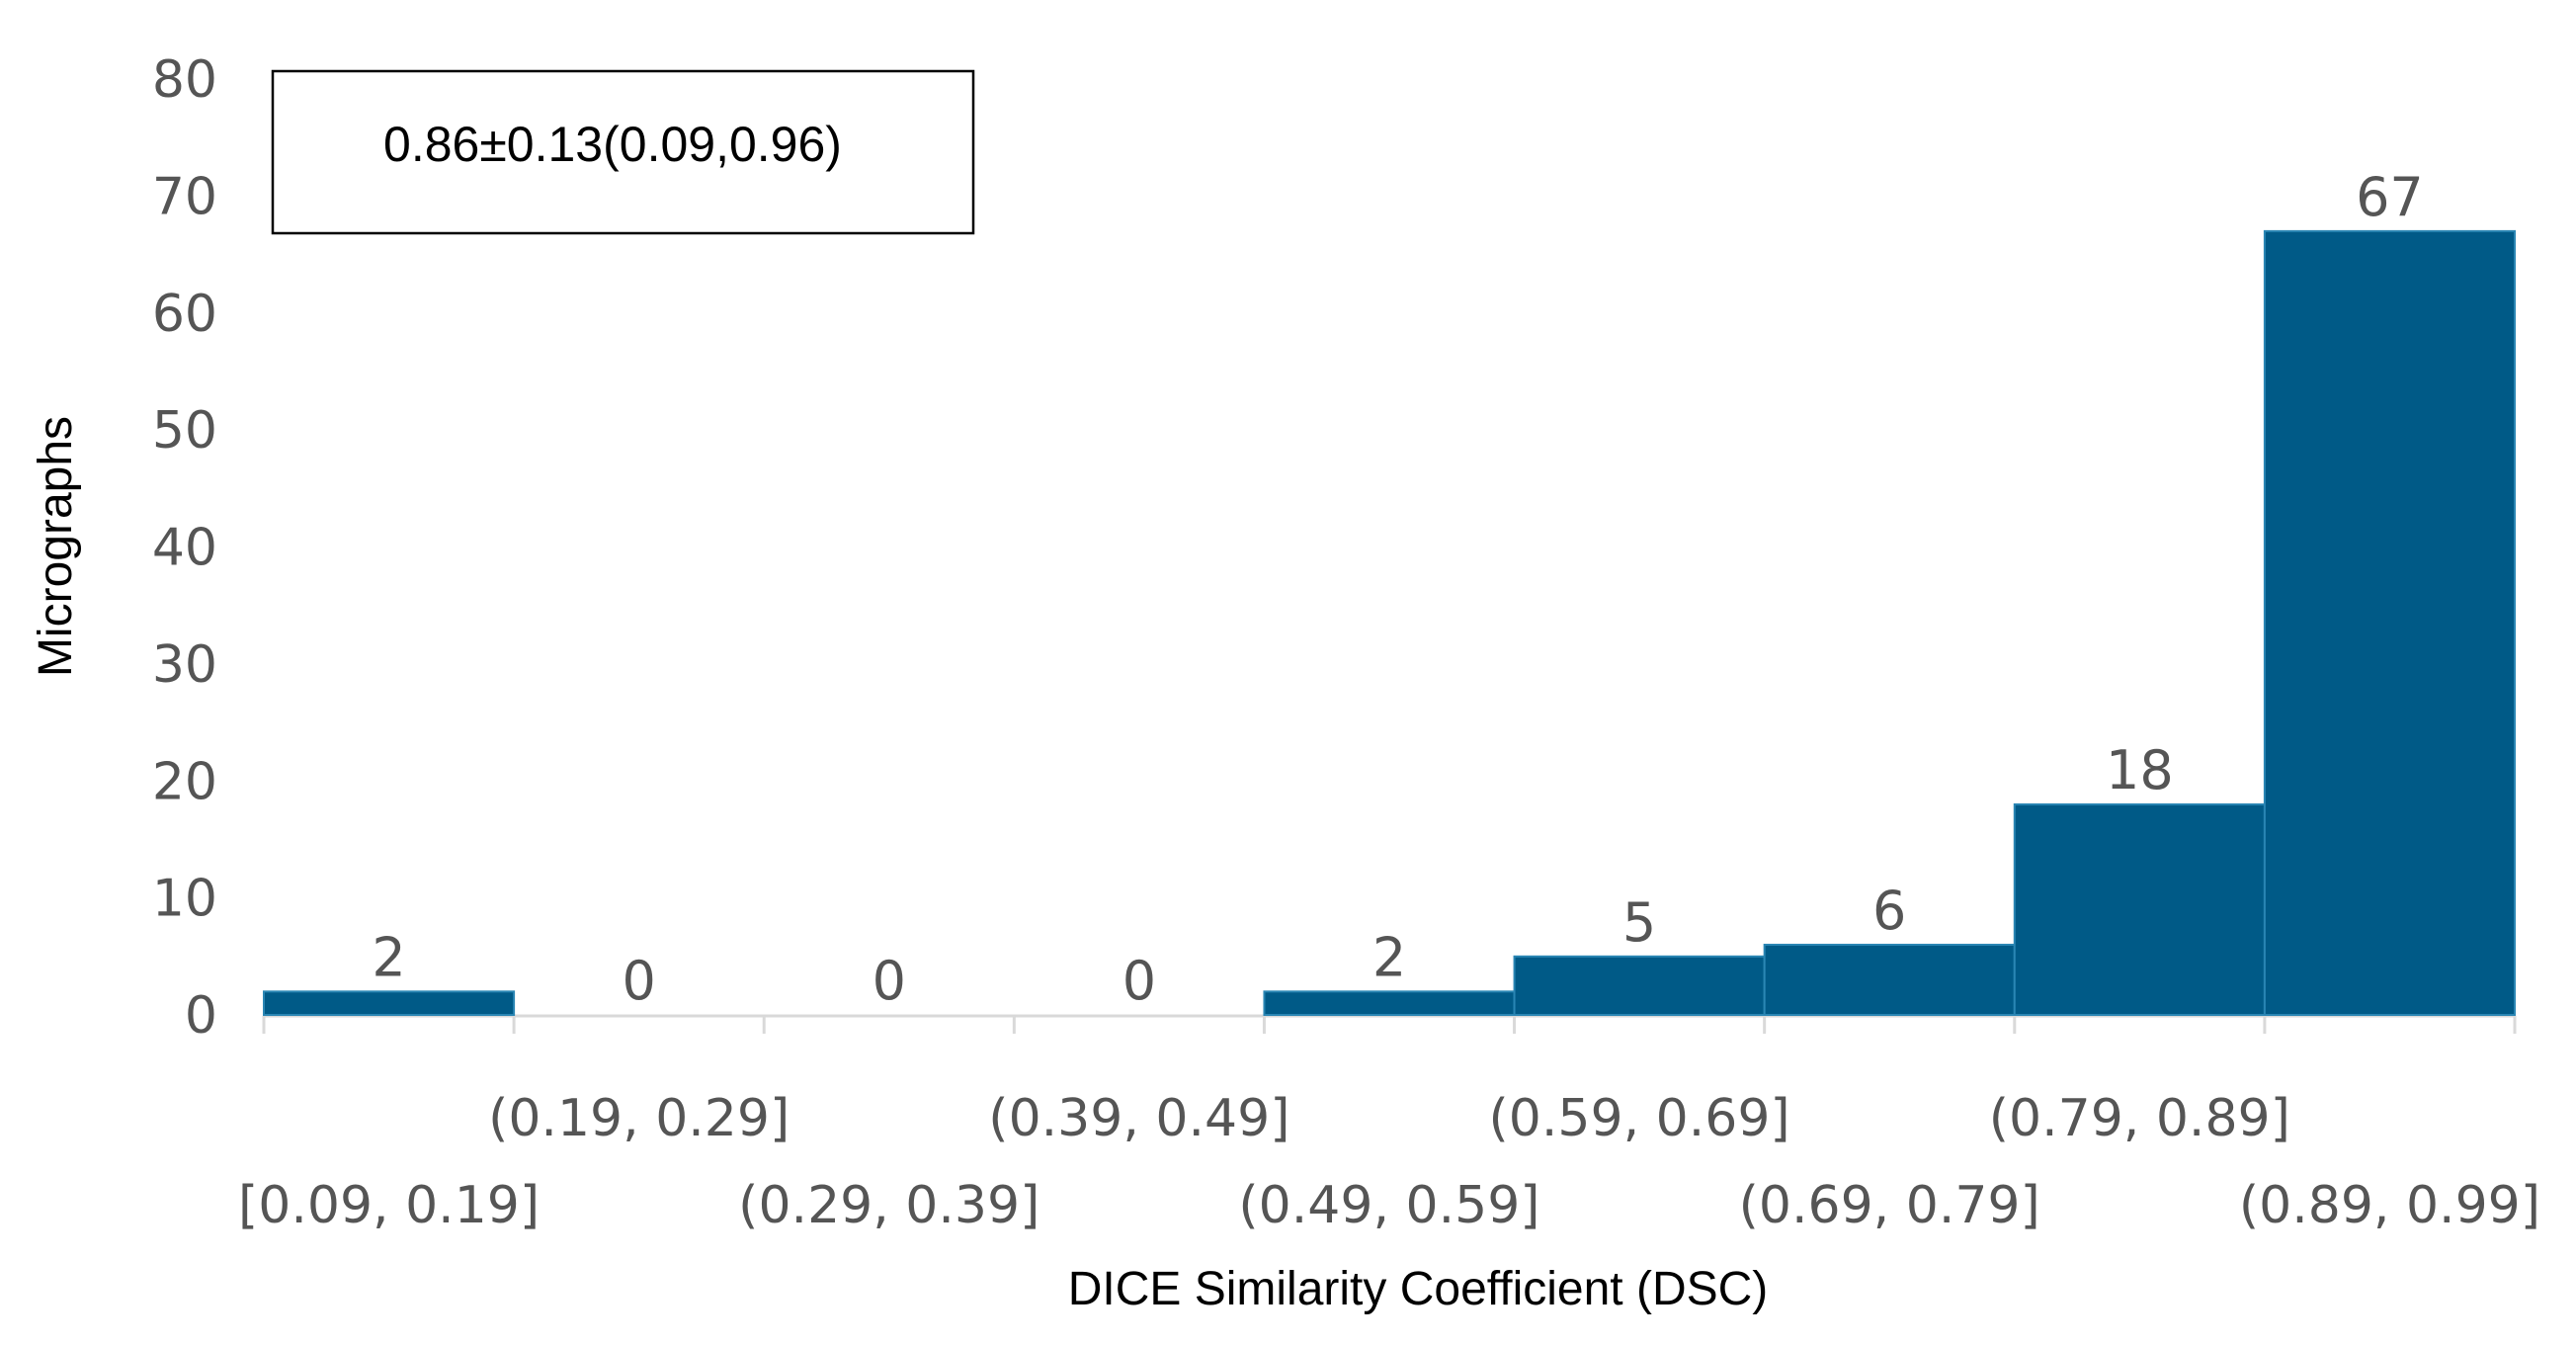  Describe the element at coordinates (888, 1205) in the screenshot. I see `x-tick-label: (0.29, 0.39]` at that location.